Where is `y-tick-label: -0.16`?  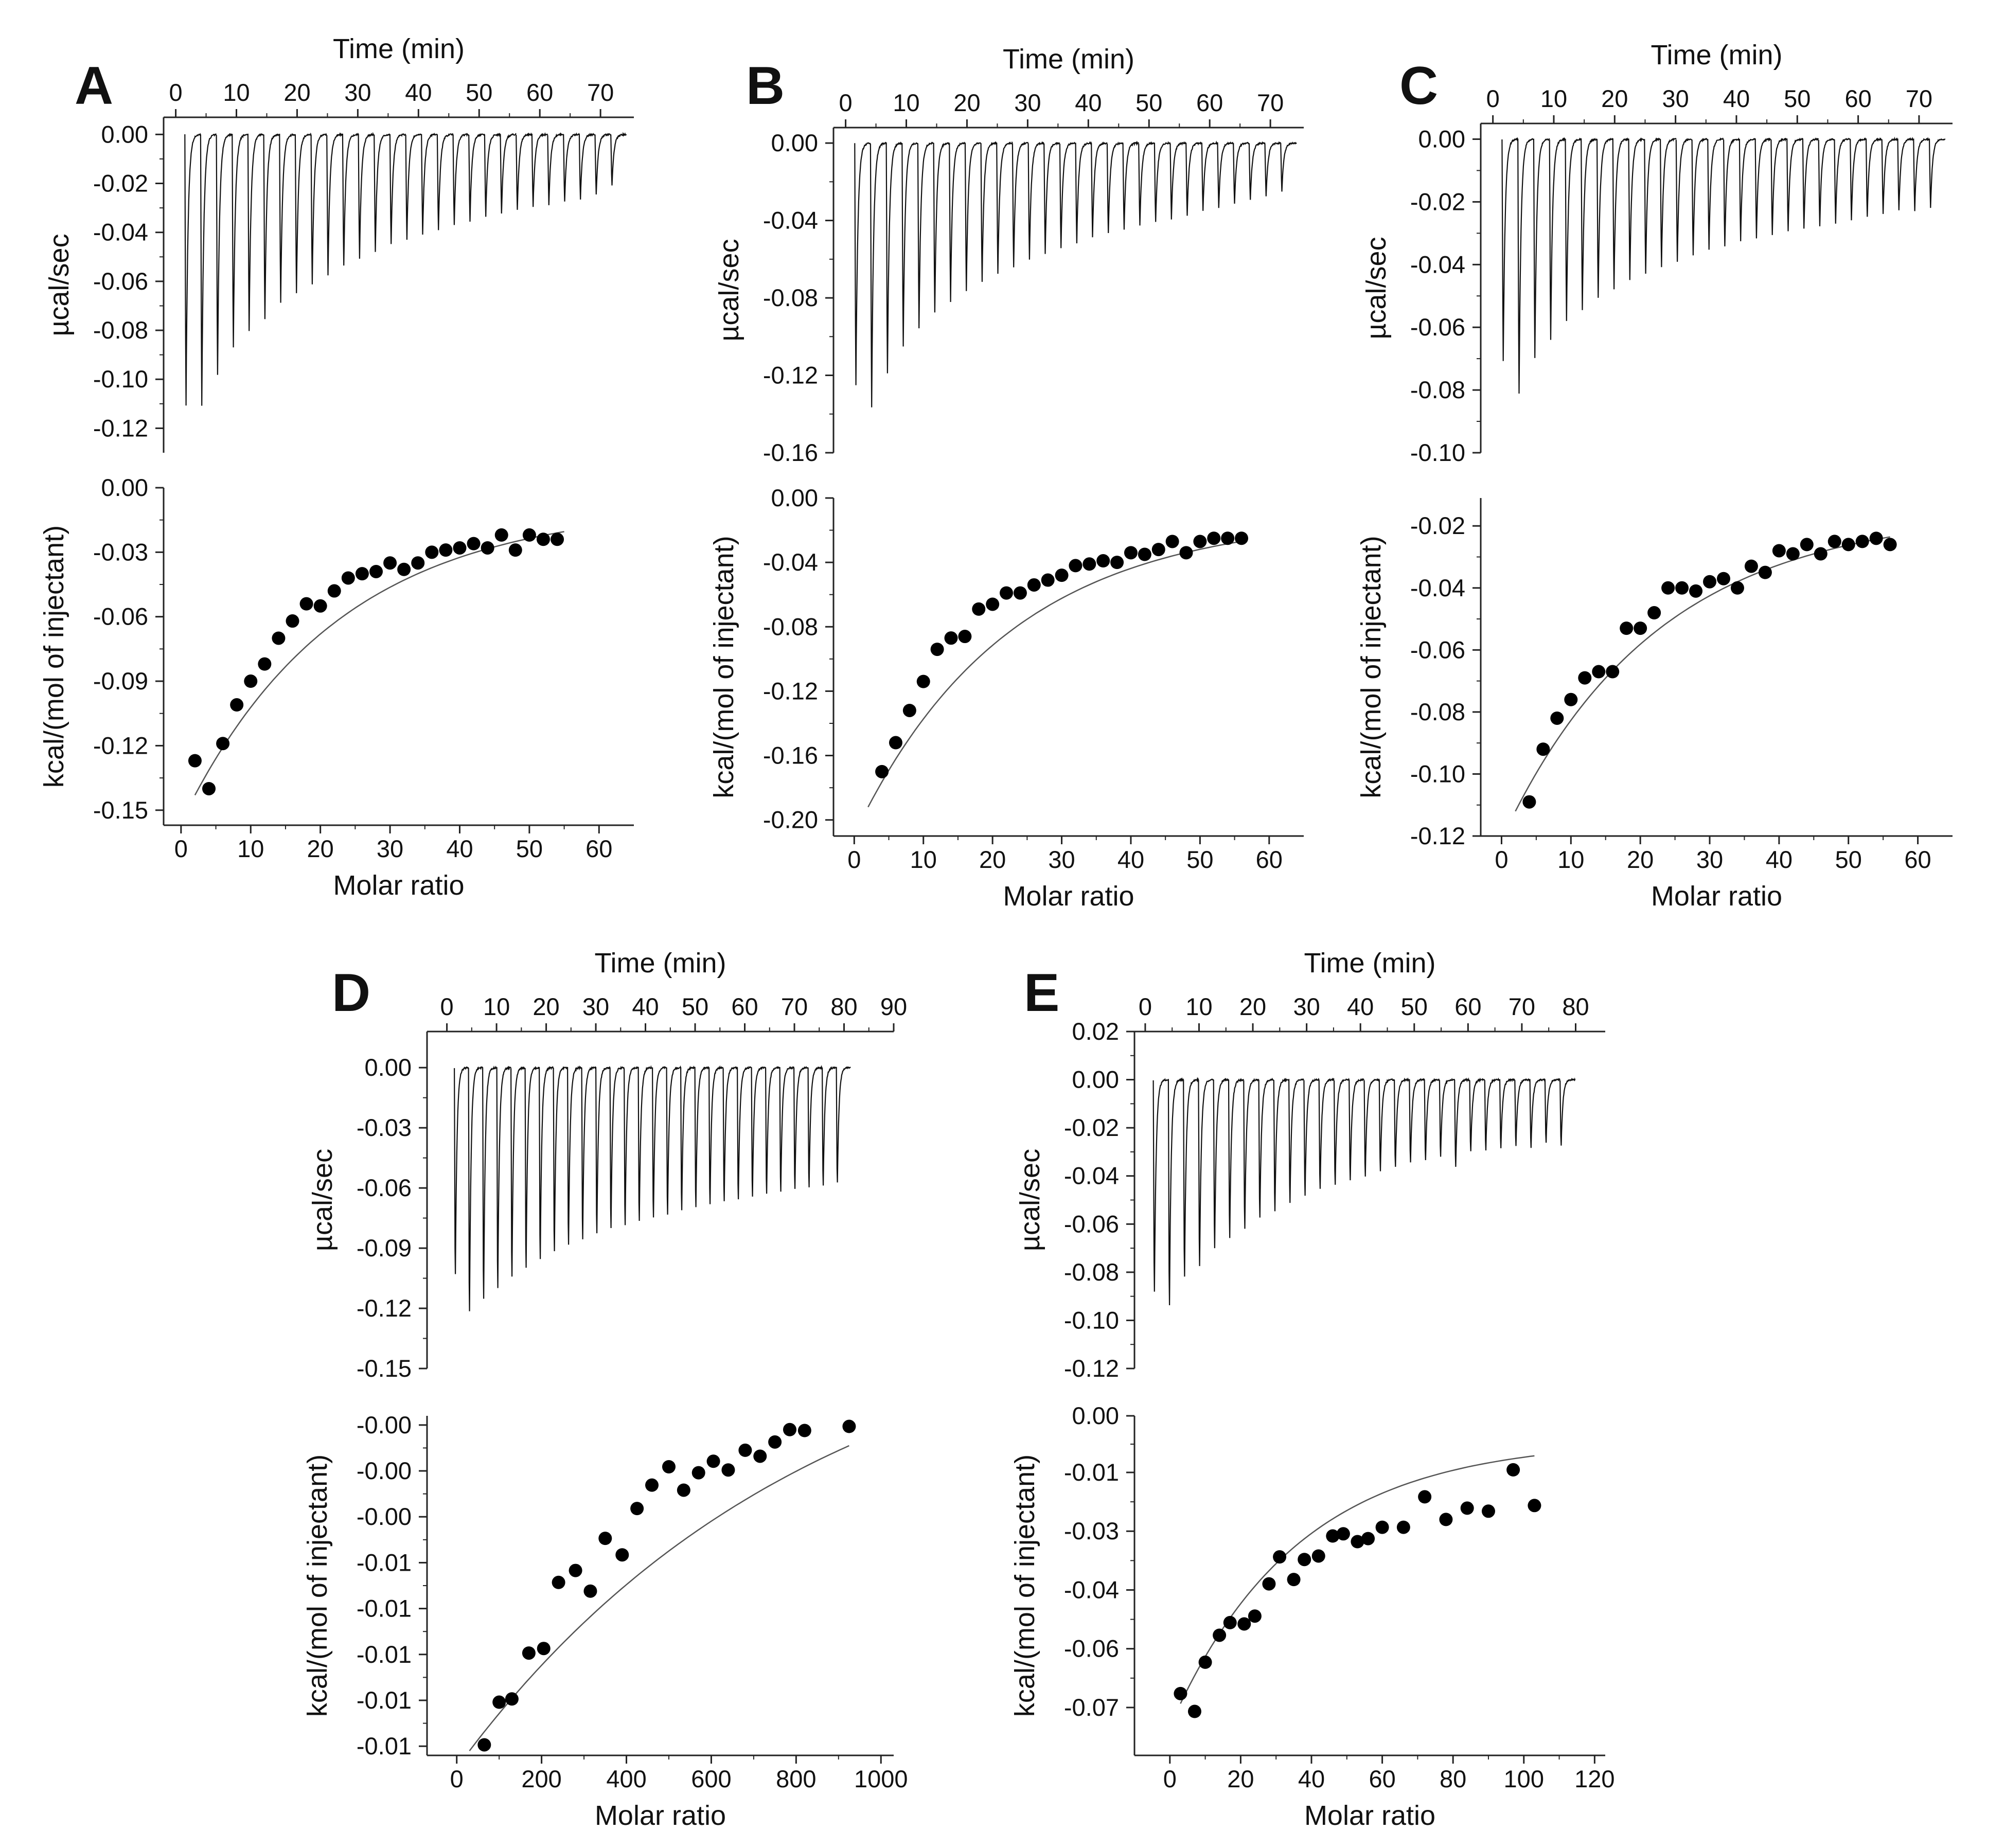 y-tick-label: -0.16 is located at coordinates (790, 755).